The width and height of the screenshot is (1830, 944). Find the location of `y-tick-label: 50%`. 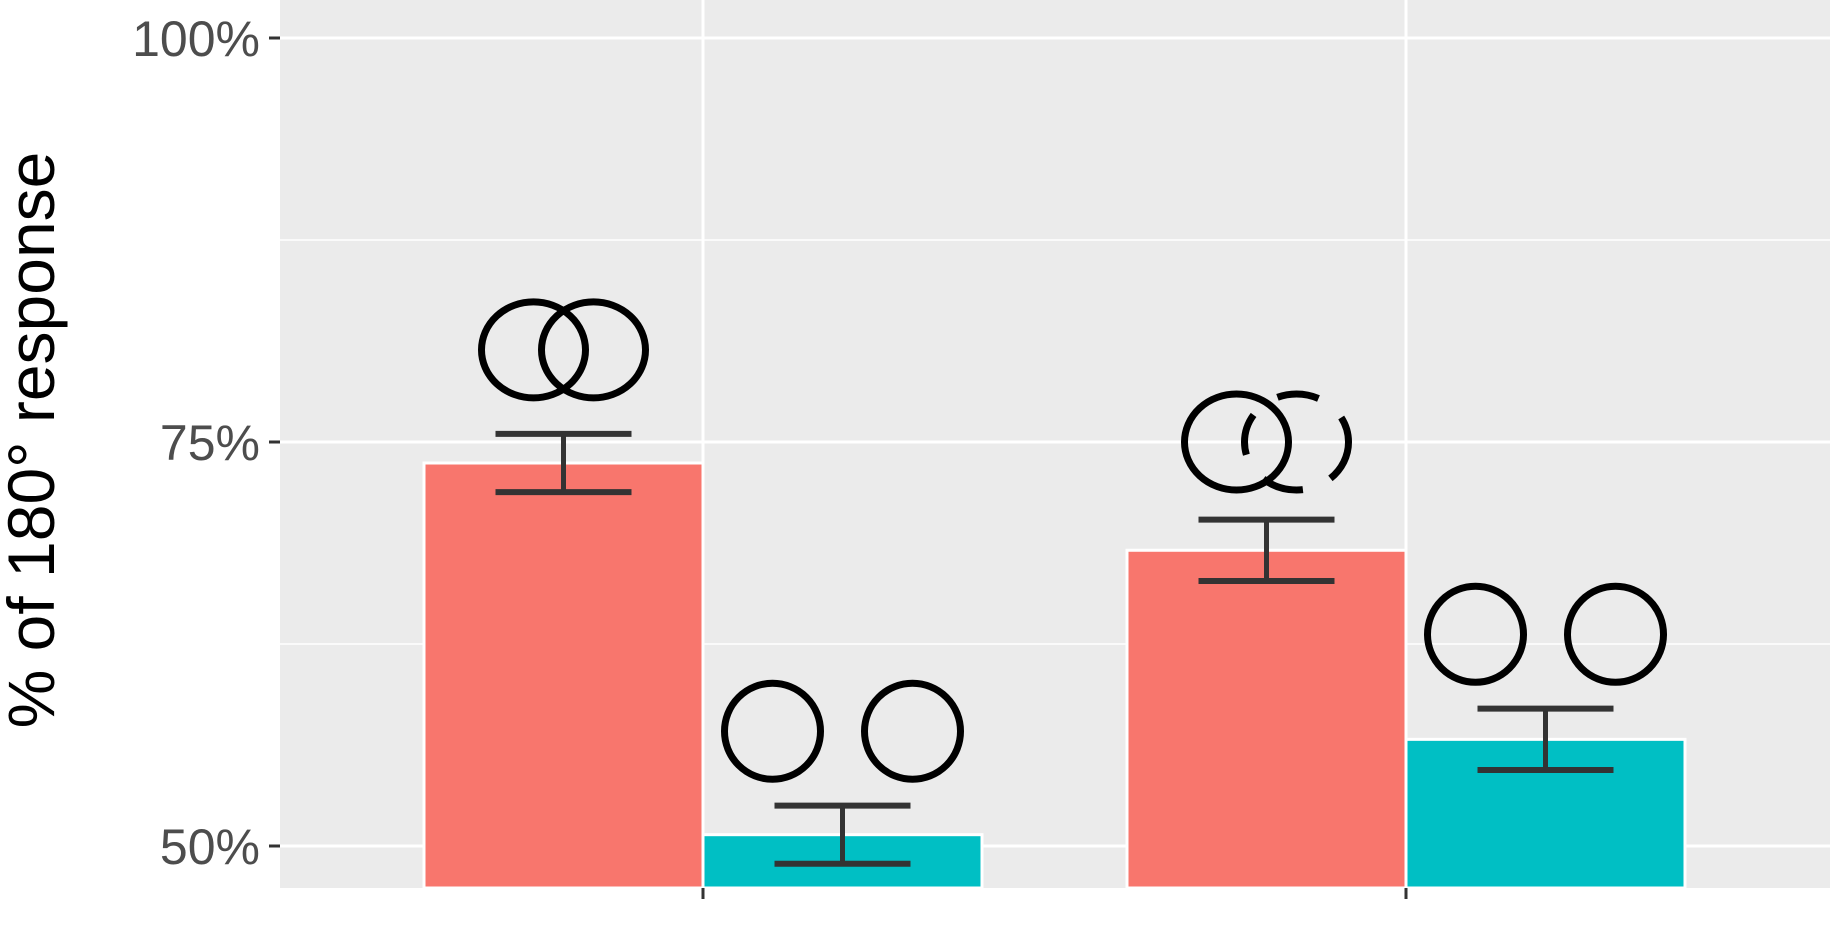

y-tick-label: 50% is located at coordinates (210, 847).